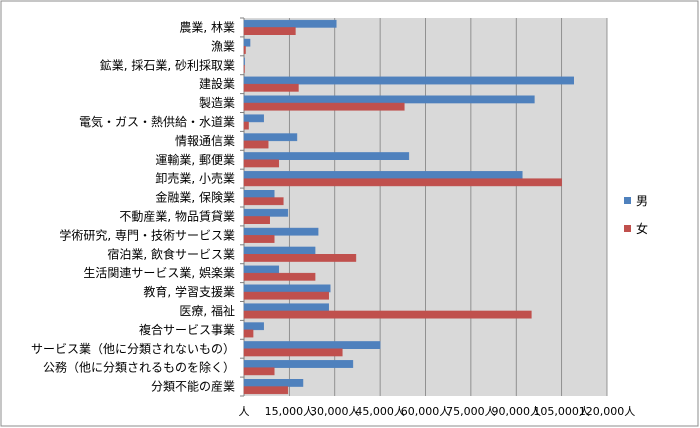 The height and width of the screenshot is (428, 700). What do you see at coordinates (335, 411) in the screenshot?
I see `x-tick-label: 30,000人` at bounding box center [335, 411].